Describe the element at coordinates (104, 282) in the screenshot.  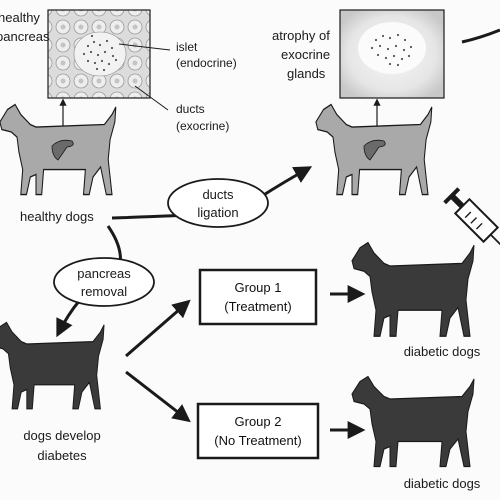
I see `pancreas-removal-bubble: pancreas removal` at that location.